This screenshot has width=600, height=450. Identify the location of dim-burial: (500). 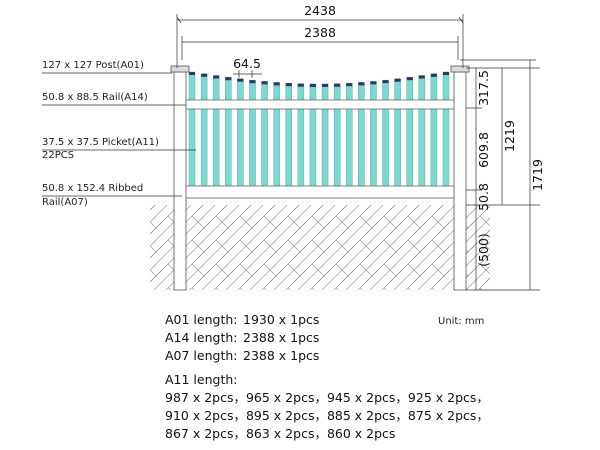
(483, 250).